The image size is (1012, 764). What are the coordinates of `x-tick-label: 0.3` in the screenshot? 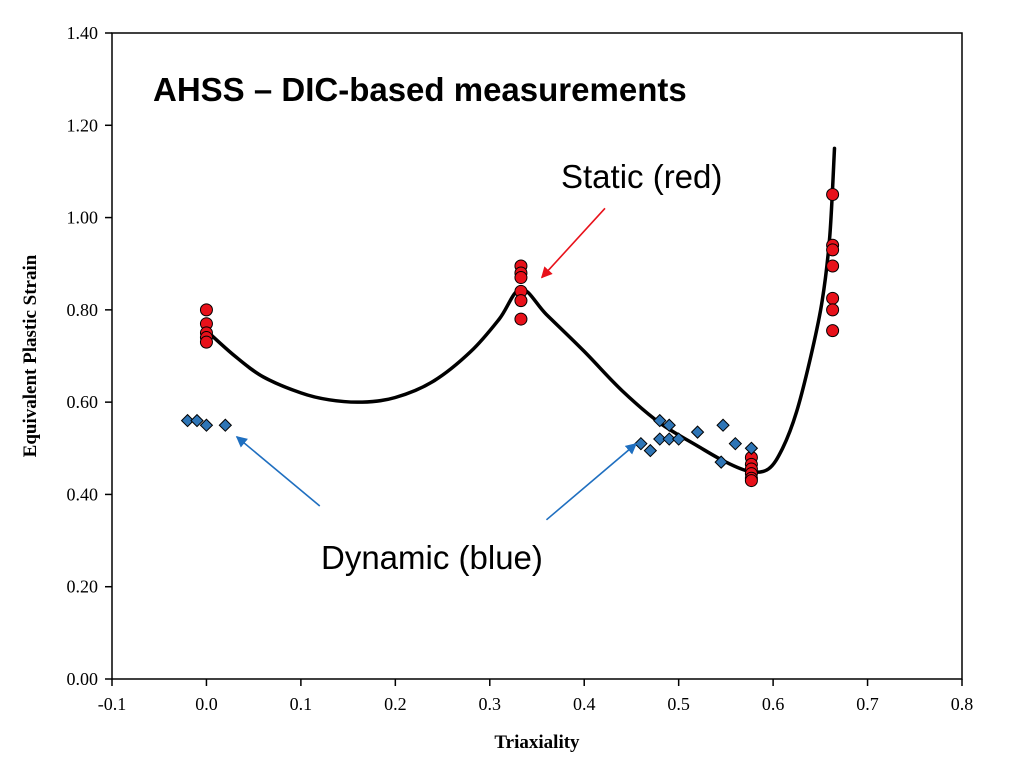 It's located at (490, 704).